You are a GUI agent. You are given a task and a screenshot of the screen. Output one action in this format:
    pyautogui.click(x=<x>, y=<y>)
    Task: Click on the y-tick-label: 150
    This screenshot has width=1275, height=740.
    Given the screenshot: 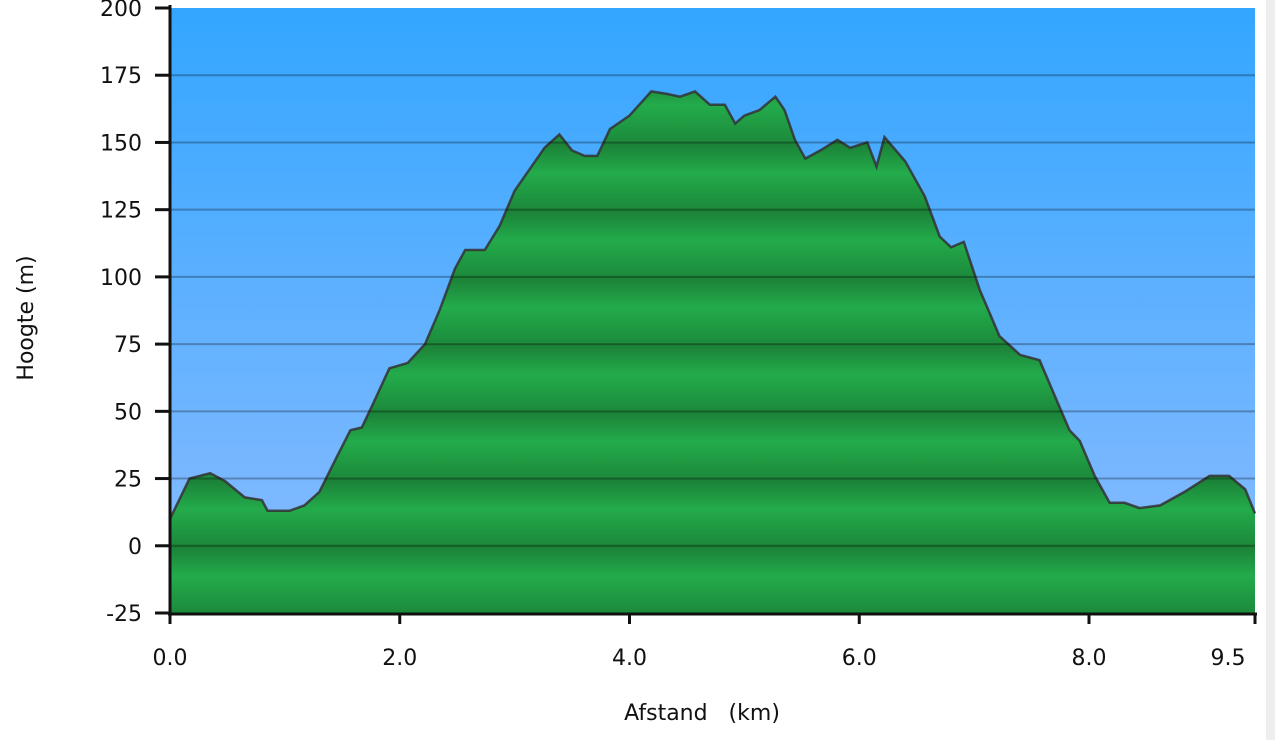 What is the action you would take?
    pyautogui.click(x=121, y=143)
    